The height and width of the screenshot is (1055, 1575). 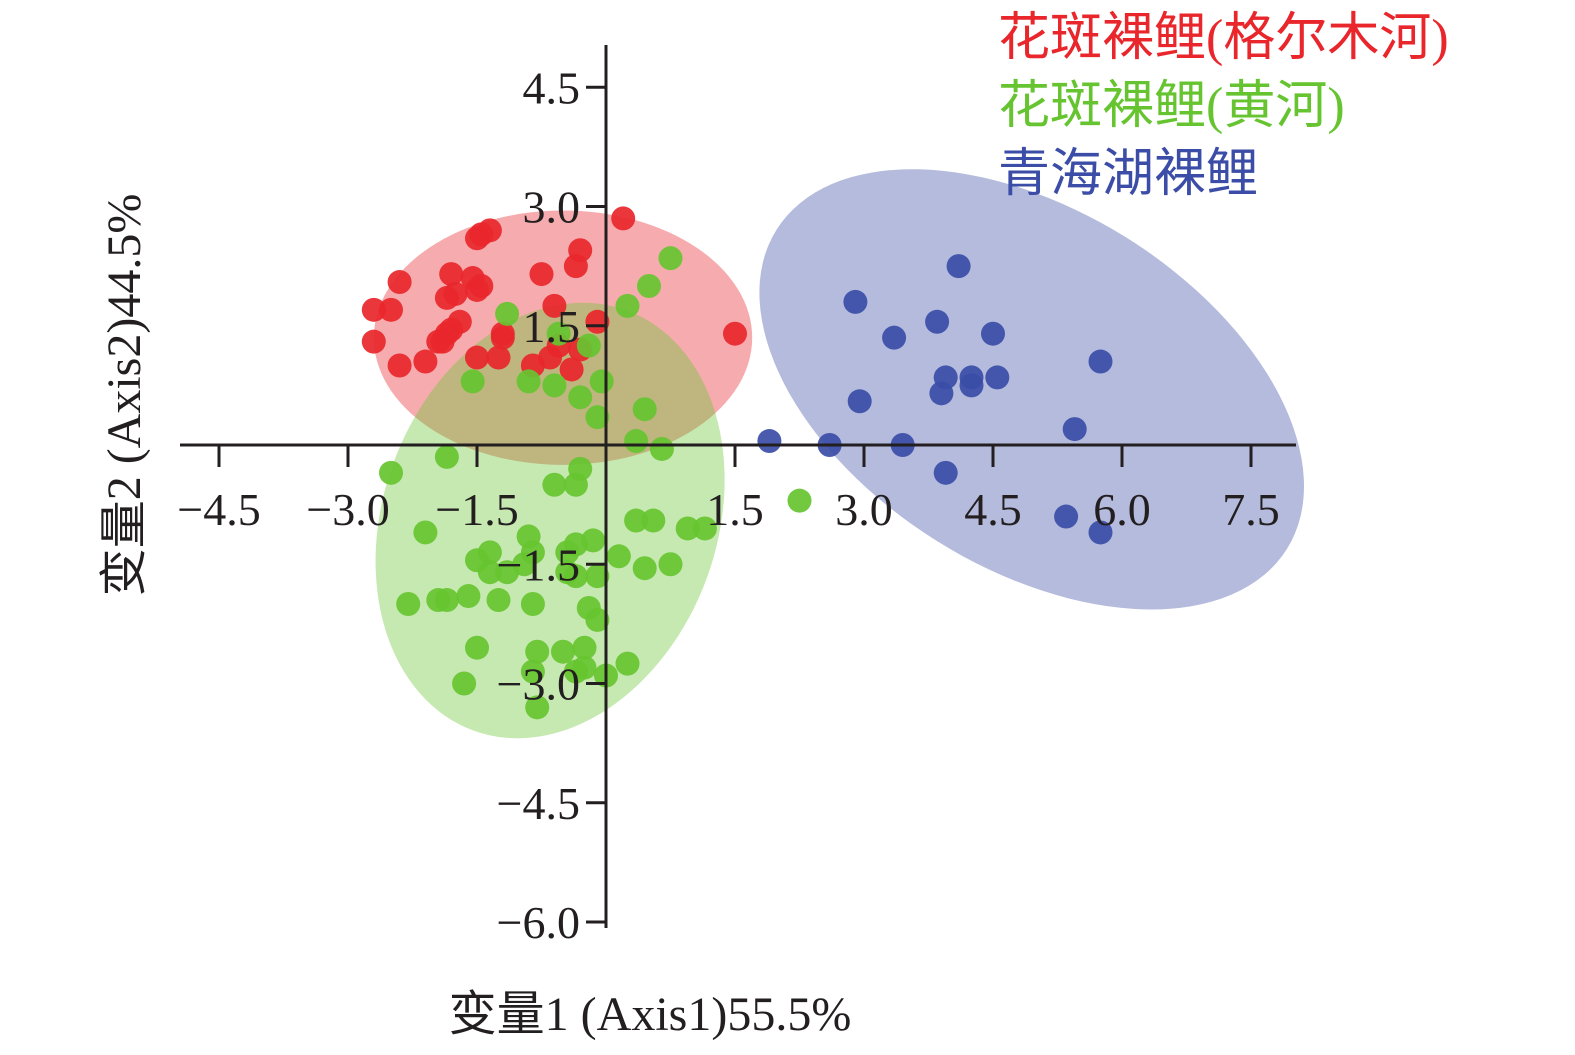 I want to click on y-tick-label: 1.5, so click(x=552, y=326).